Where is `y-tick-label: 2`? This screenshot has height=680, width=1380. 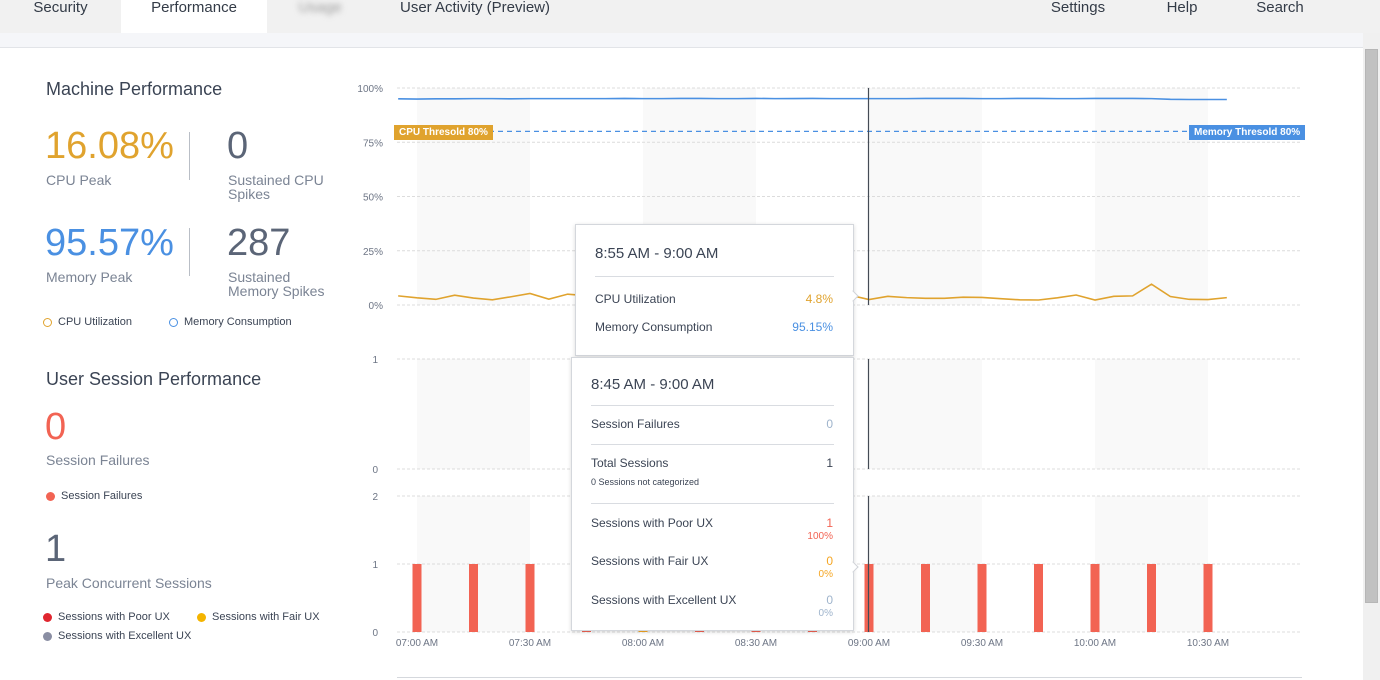
y-tick-label: 2 is located at coordinates (375, 497).